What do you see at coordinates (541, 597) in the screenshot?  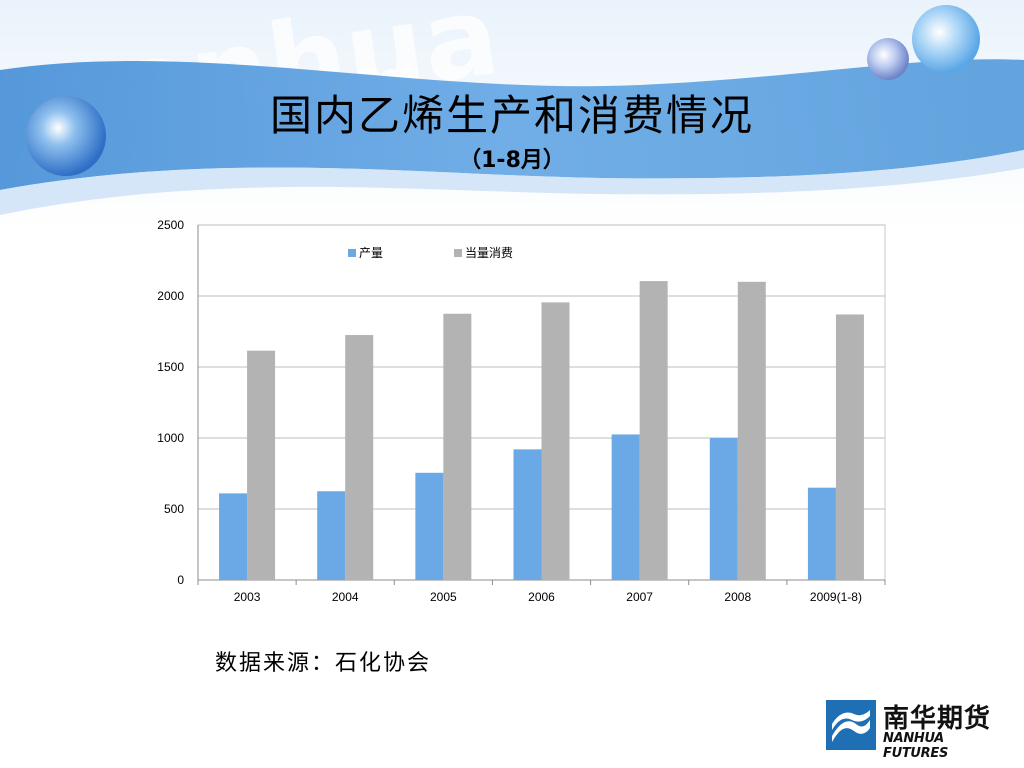 I see `x-tick-label: 2006` at bounding box center [541, 597].